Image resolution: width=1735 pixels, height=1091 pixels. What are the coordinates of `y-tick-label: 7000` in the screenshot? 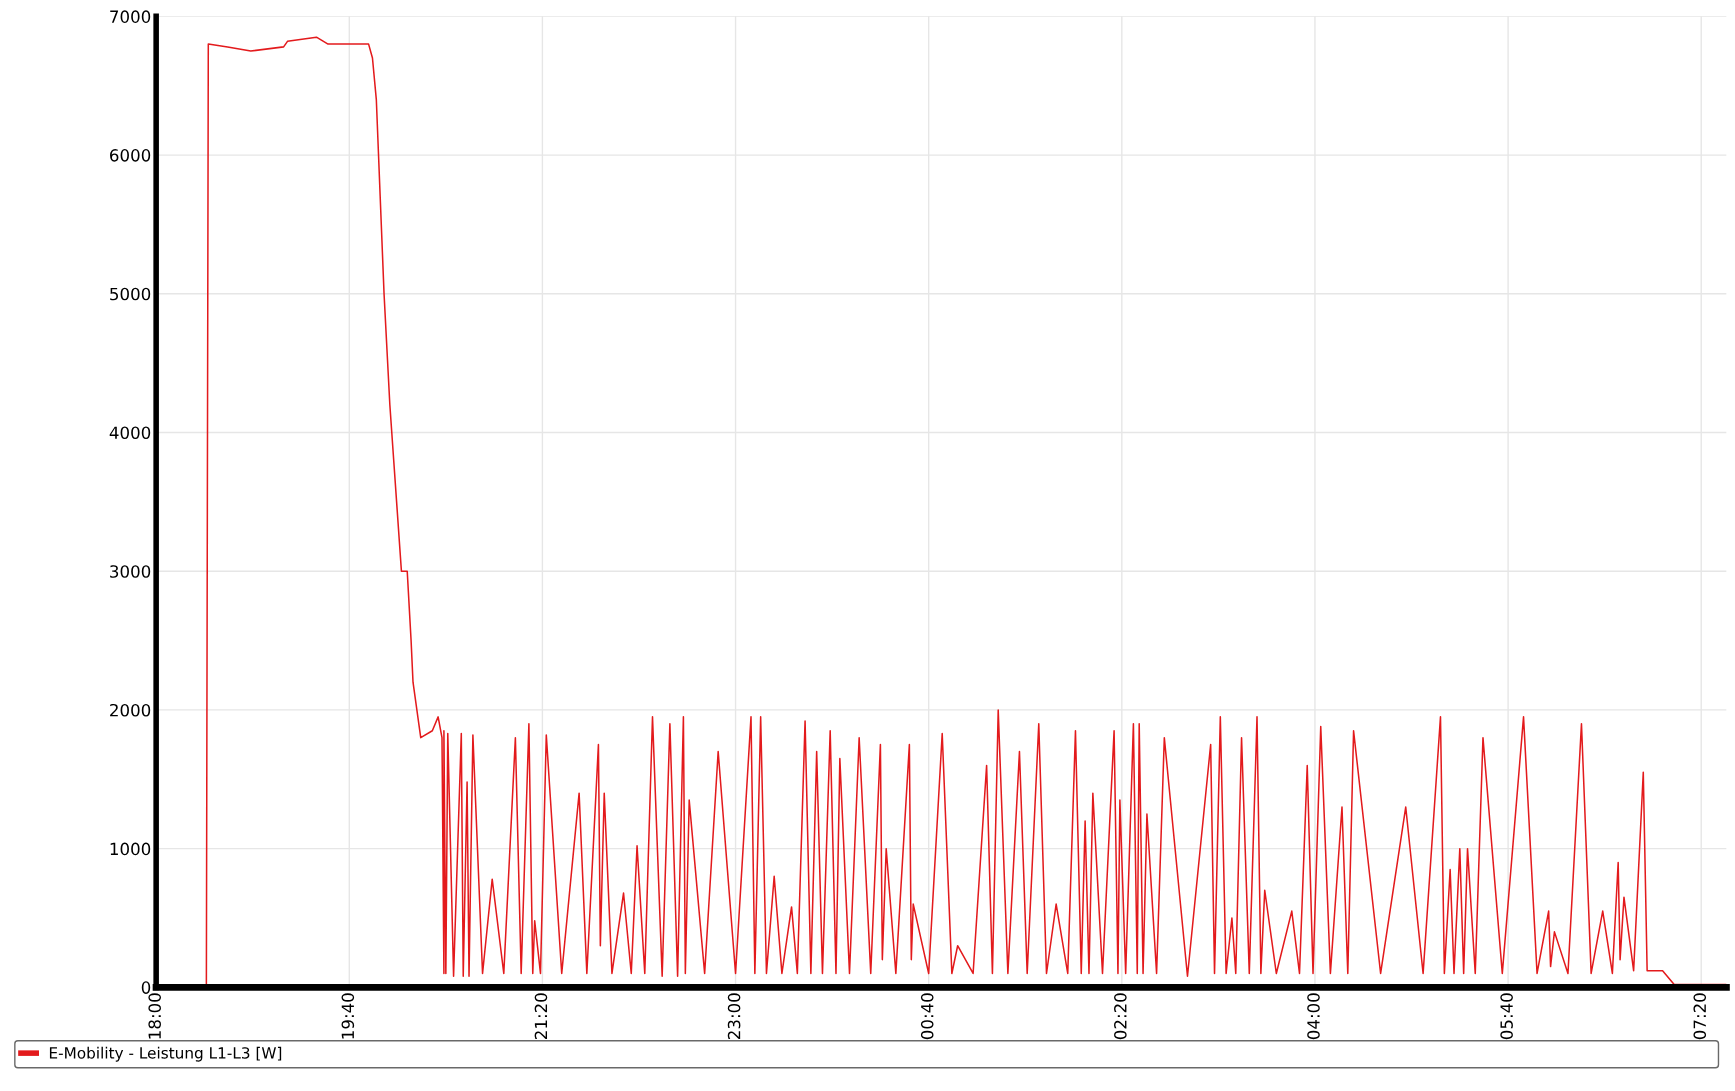 It's located at (130, 16).